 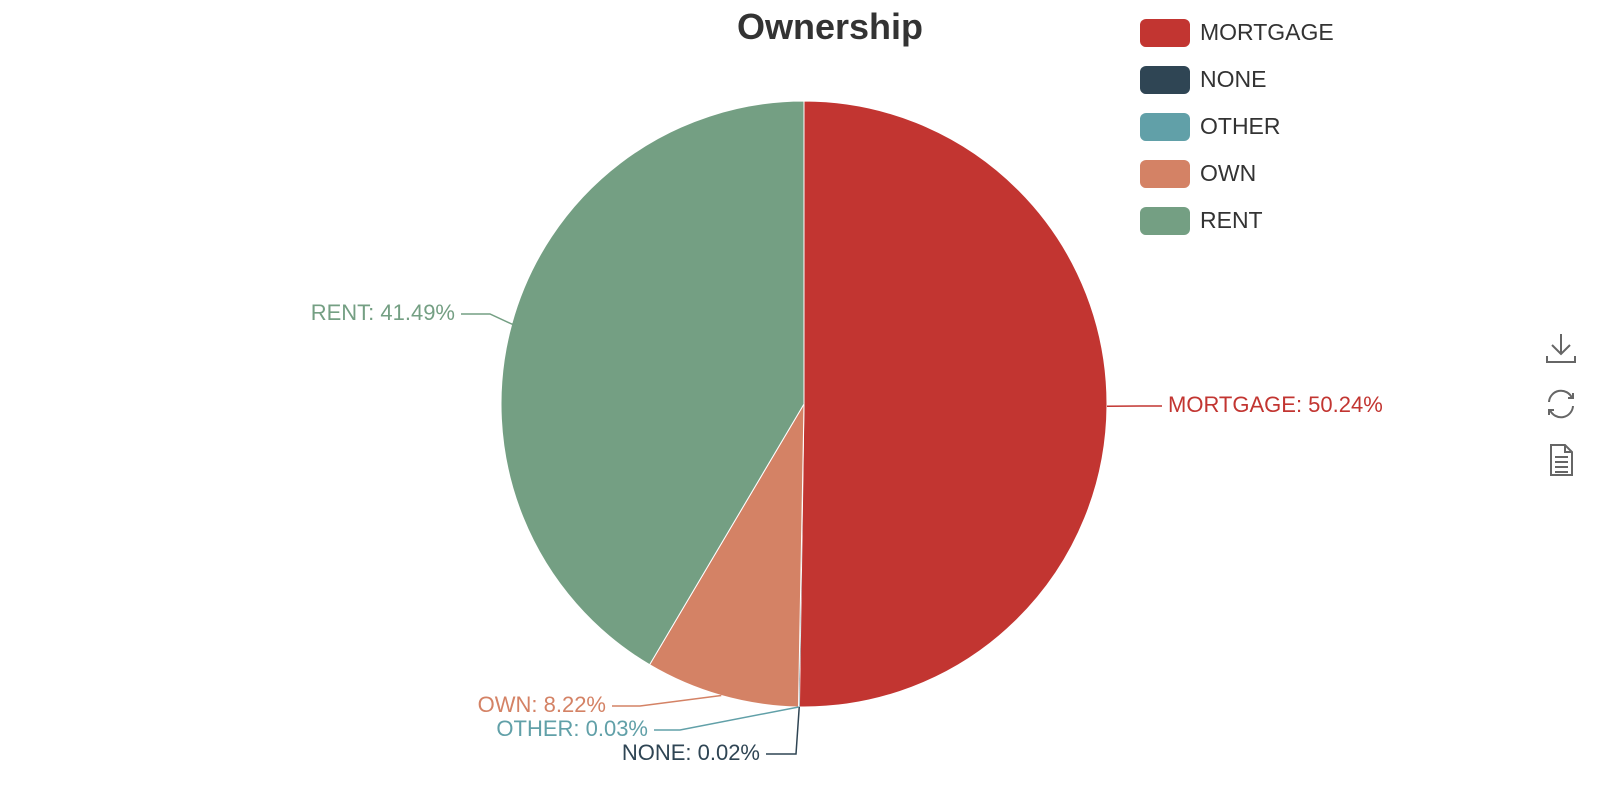 I want to click on chart-title: Ownership, so click(x=830, y=26).